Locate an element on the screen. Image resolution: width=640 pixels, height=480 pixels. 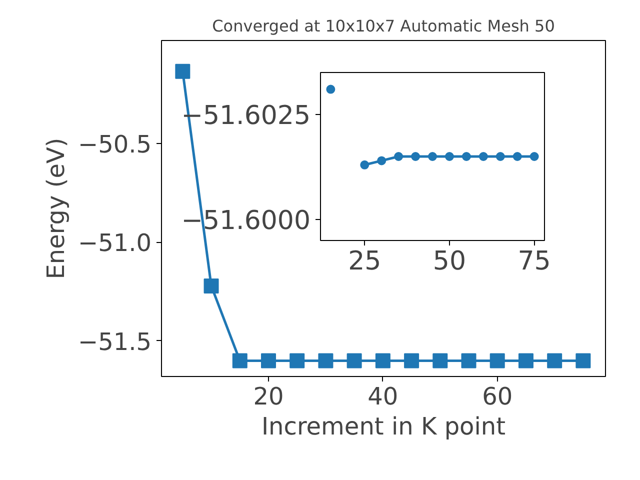
x-tick-label: 25 is located at coordinates (365, 261).